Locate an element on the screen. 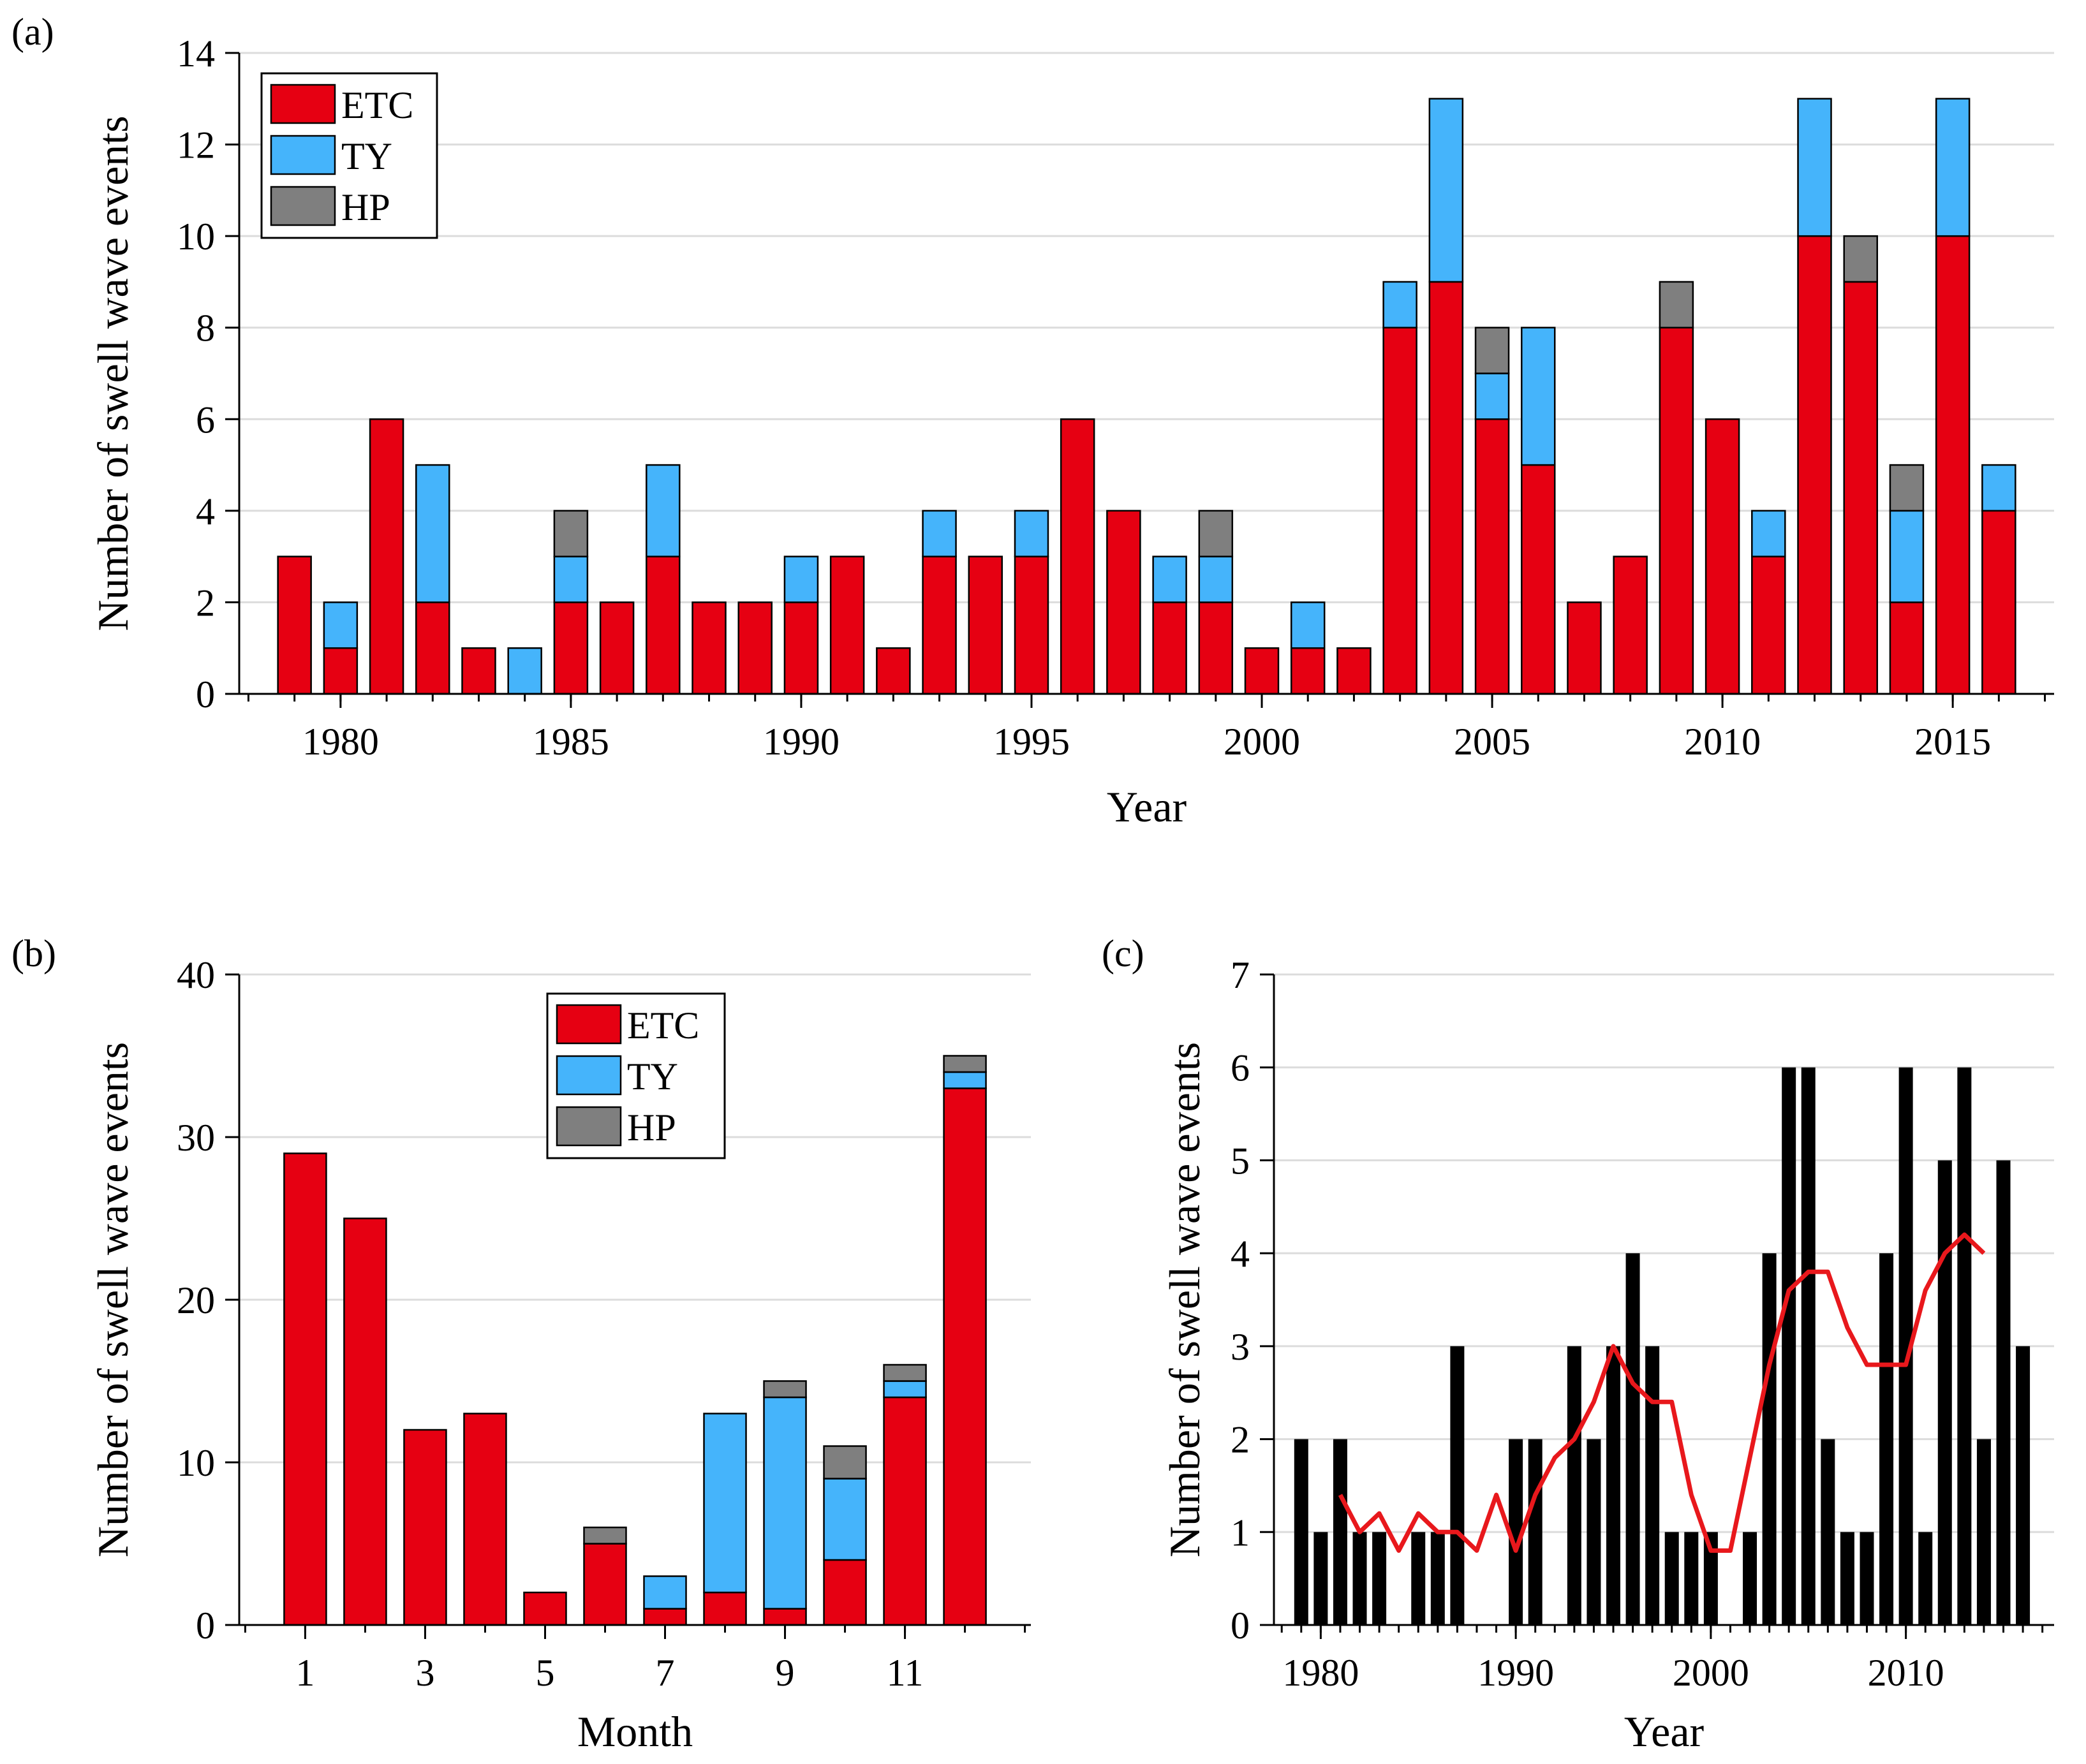  bar-etc-1989 is located at coordinates (755, 648).